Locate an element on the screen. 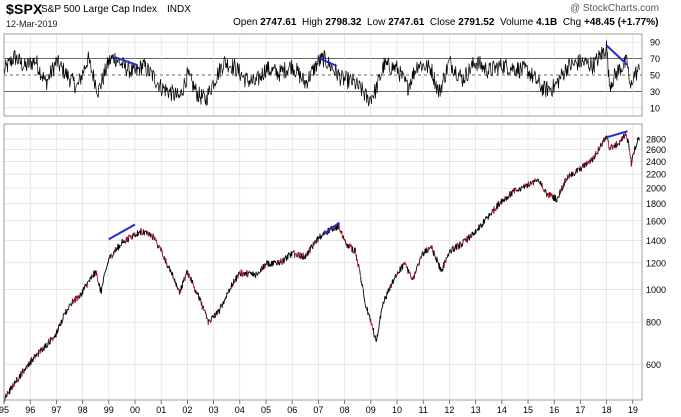 The width and height of the screenshot is (681, 417). x-tick-06: 06 is located at coordinates (292, 410).